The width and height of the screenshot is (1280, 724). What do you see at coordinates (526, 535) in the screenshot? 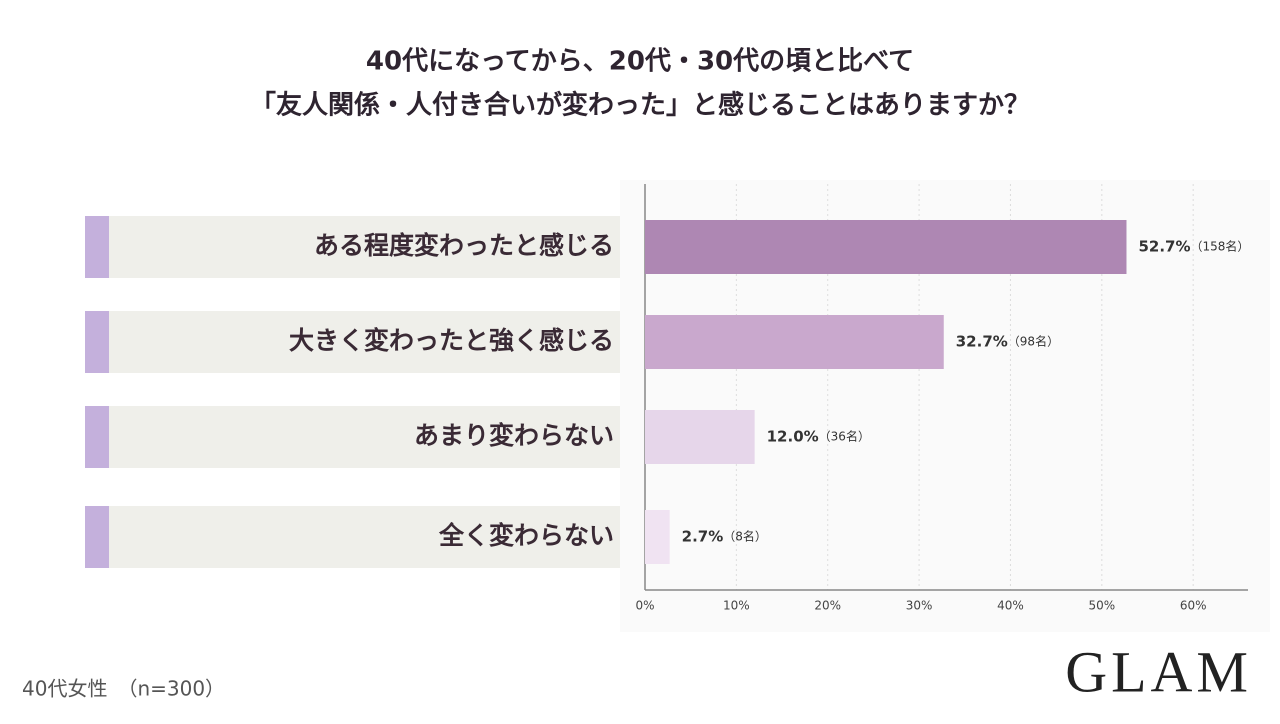
I see `category-label: 全く変わらない` at bounding box center [526, 535].